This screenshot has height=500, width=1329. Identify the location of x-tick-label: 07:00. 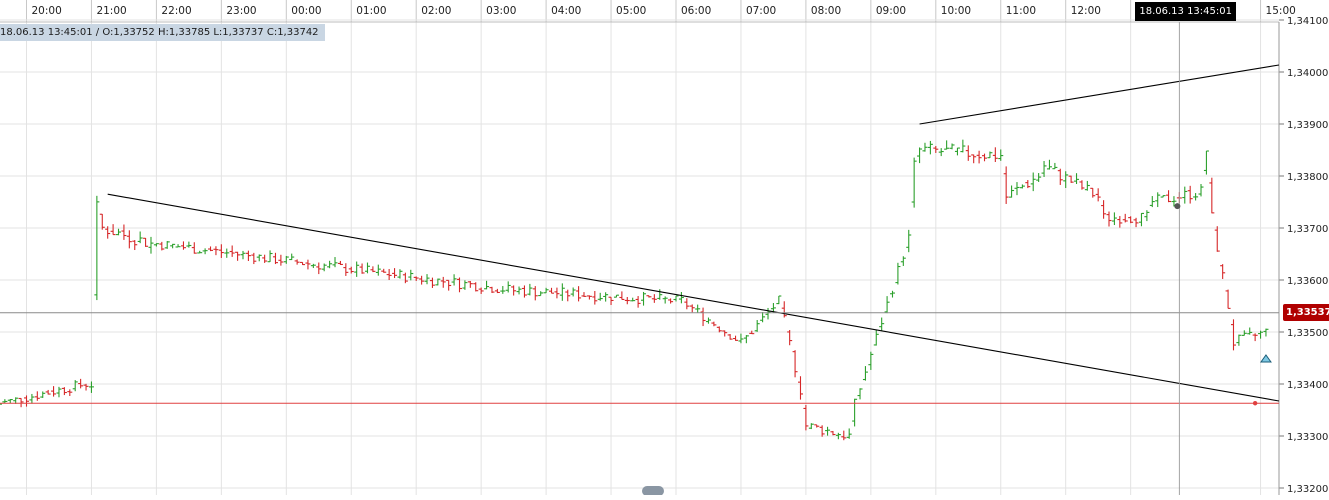
(761, 11).